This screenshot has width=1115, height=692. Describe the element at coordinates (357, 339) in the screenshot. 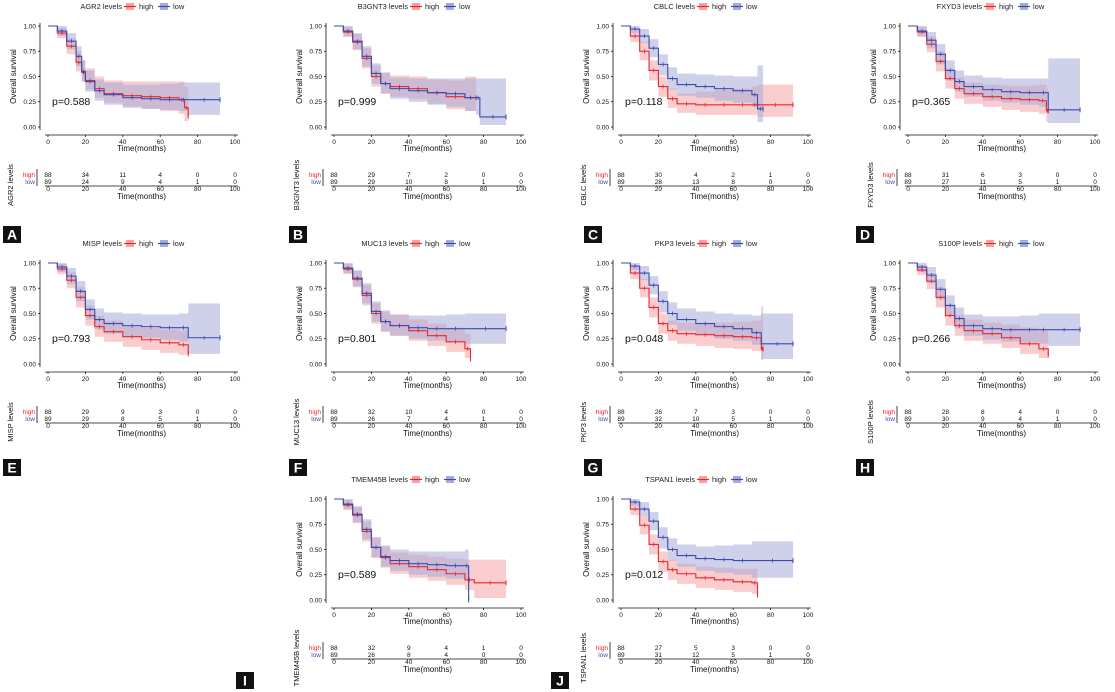

I see `p-value: p=0.801` at that location.